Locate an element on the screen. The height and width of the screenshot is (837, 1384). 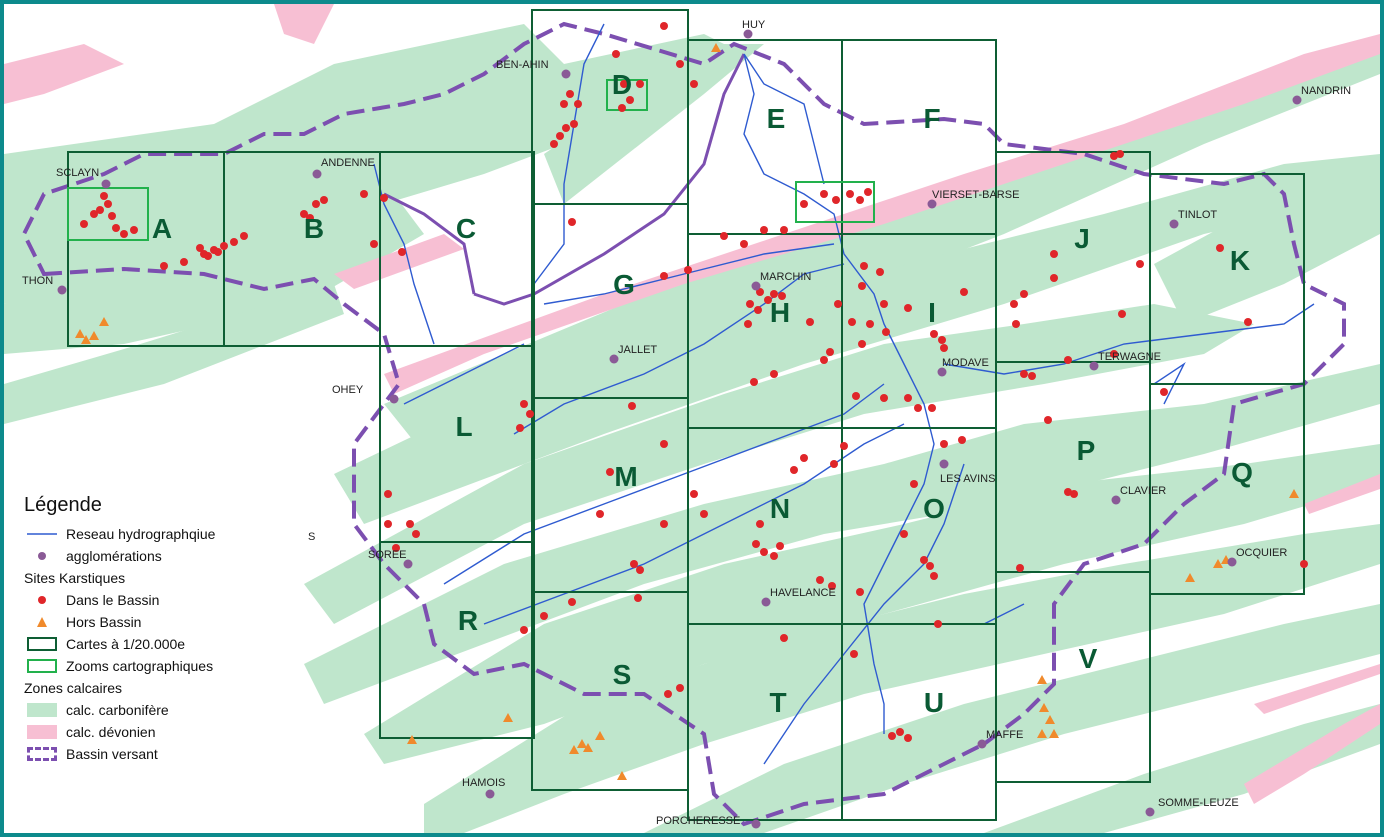
carbonifere-band is located at coordinates (1182, 768).